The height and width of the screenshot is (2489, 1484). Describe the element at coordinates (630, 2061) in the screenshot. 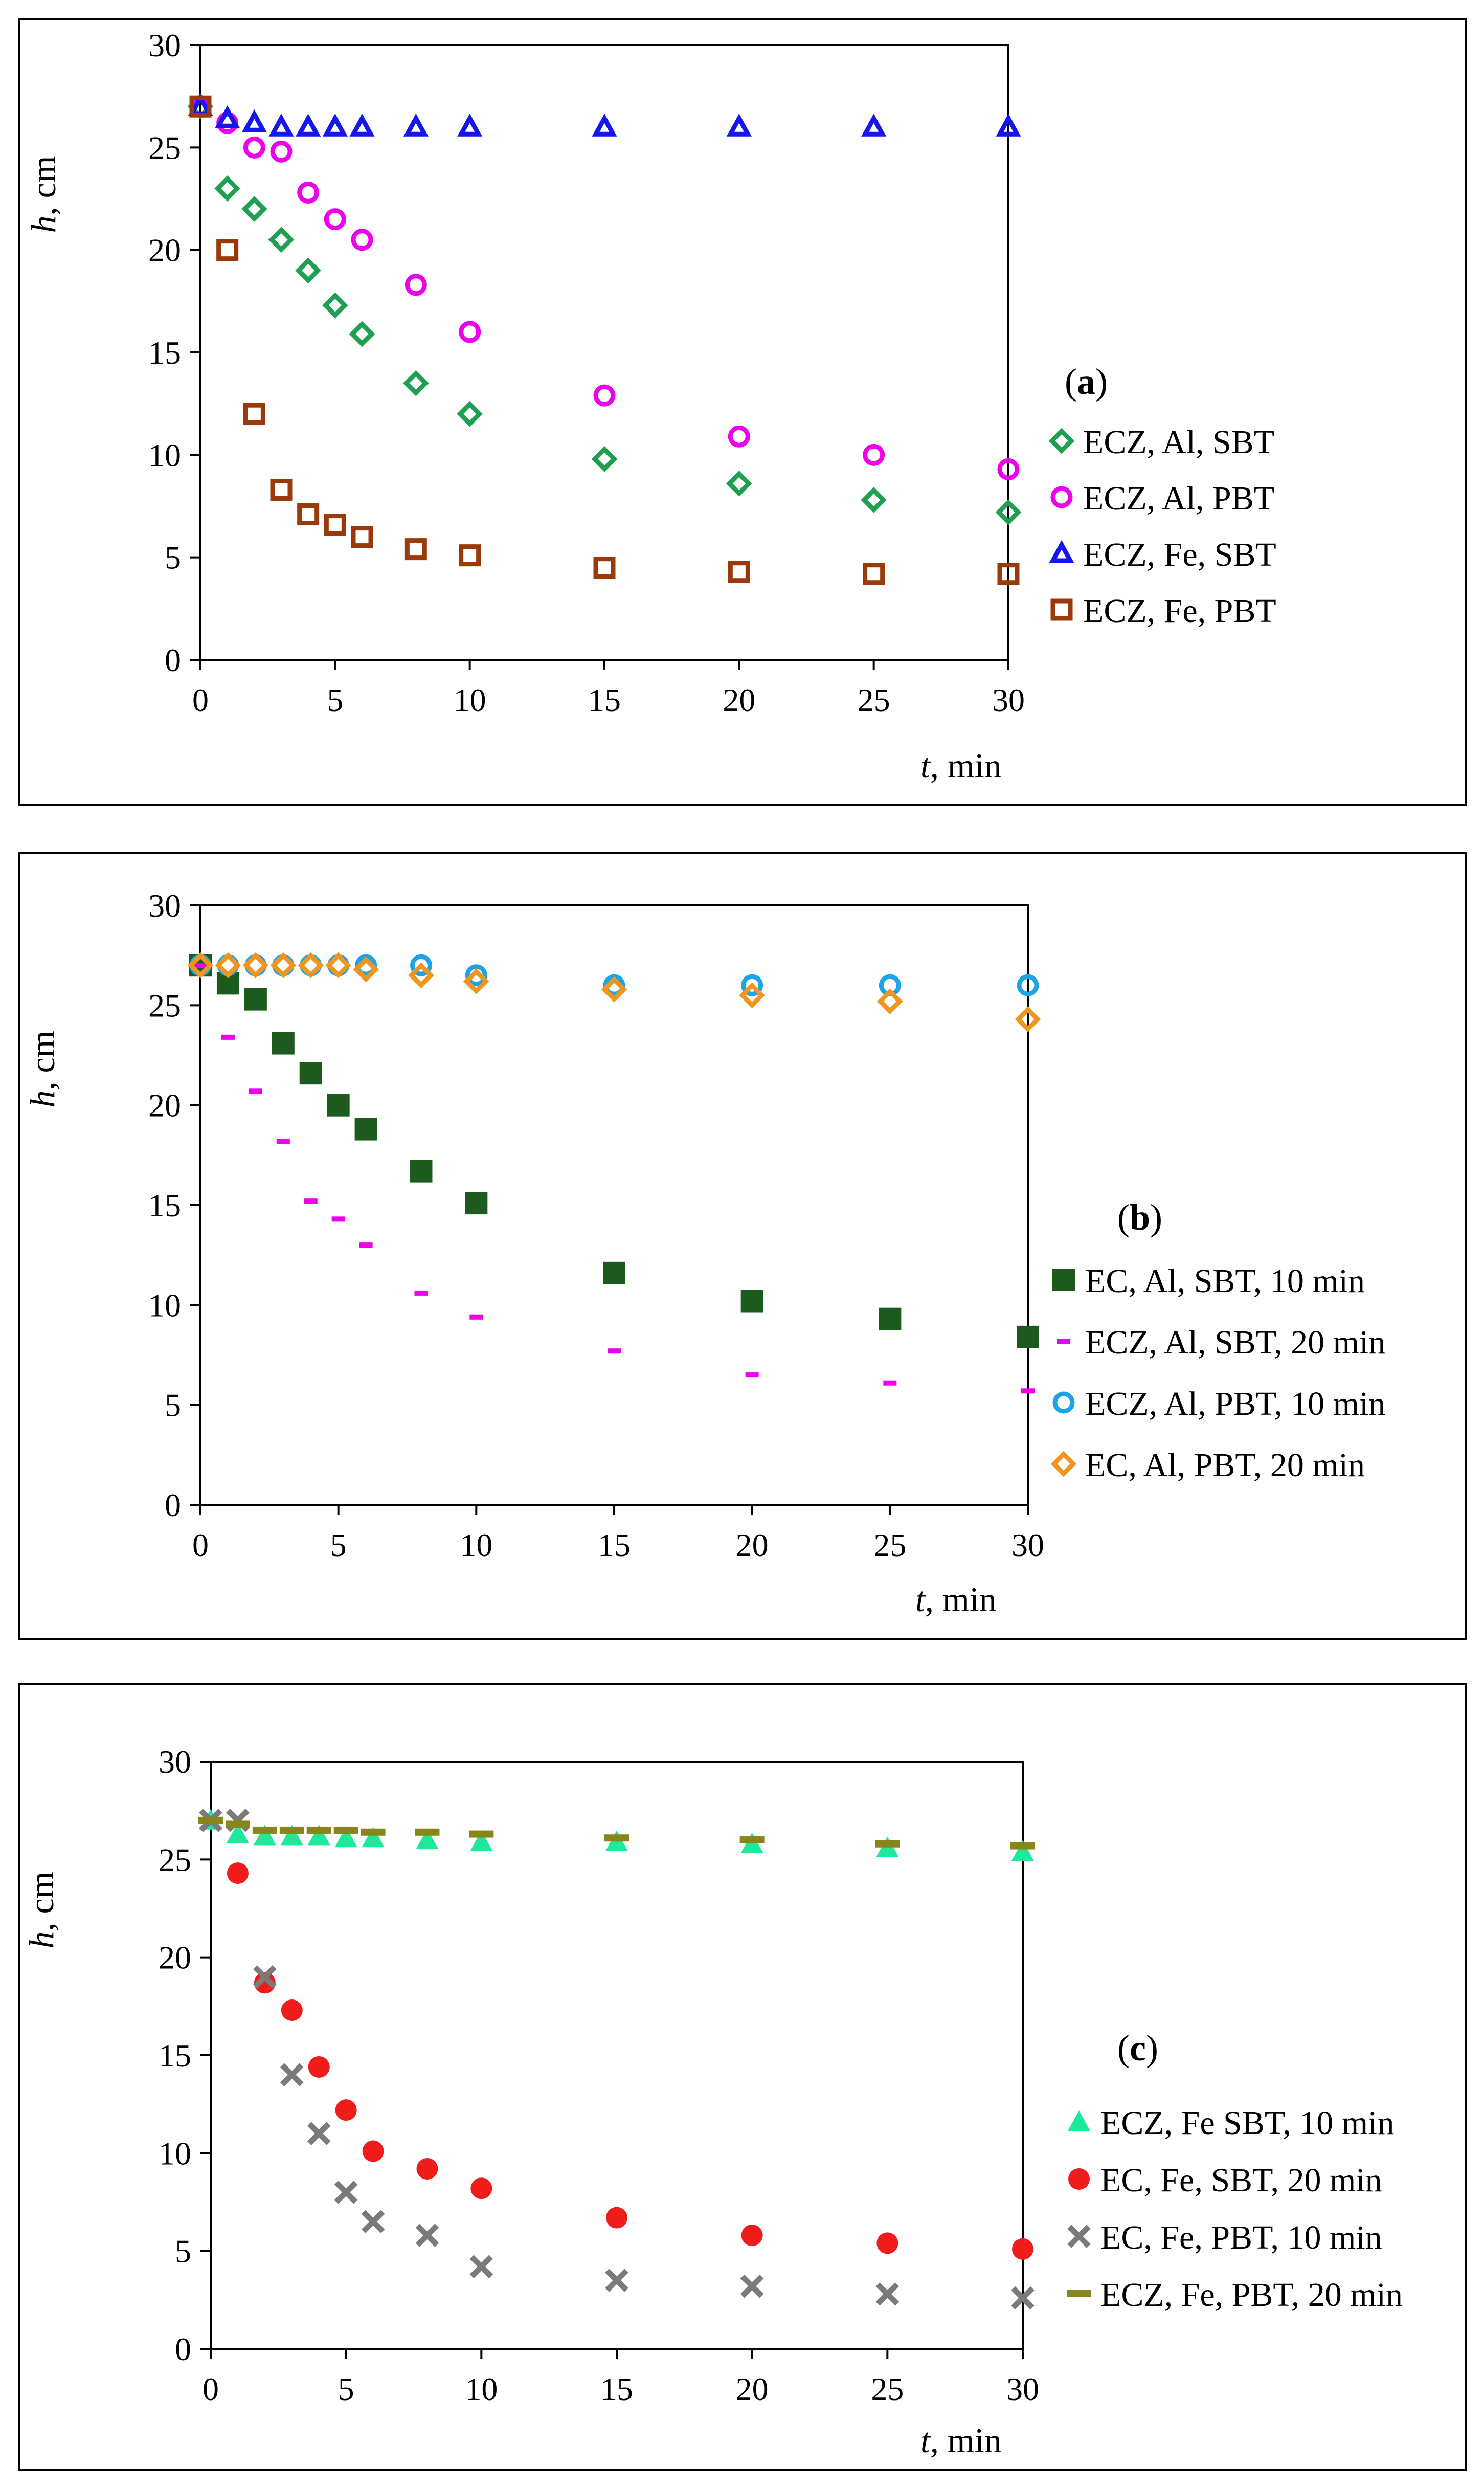

I see `series-c-ec-fe-sbt-20-min` at that location.